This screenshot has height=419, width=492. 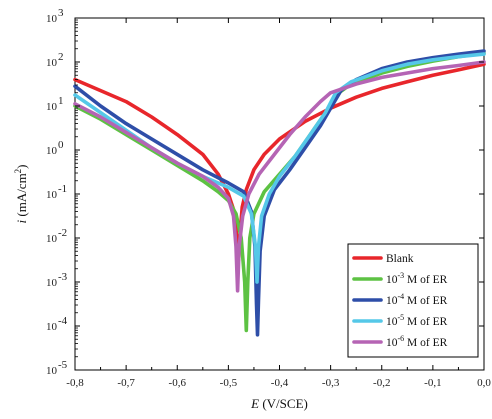 What do you see at coordinates (62, 189) in the screenshot?
I see `y-tick-label-exp-4: -1` at bounding box center [62, 189].